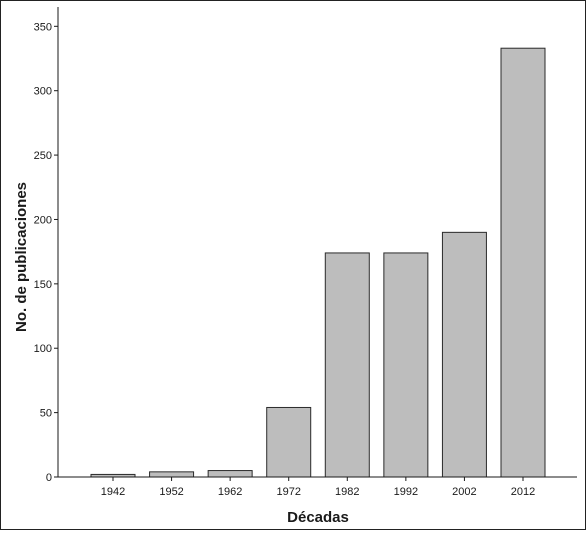 This screenshot has height=534, width=586. Describe the element at coordinates (43, 285) in the screenshot. I see `y-tick-label-150: 150` at that location.